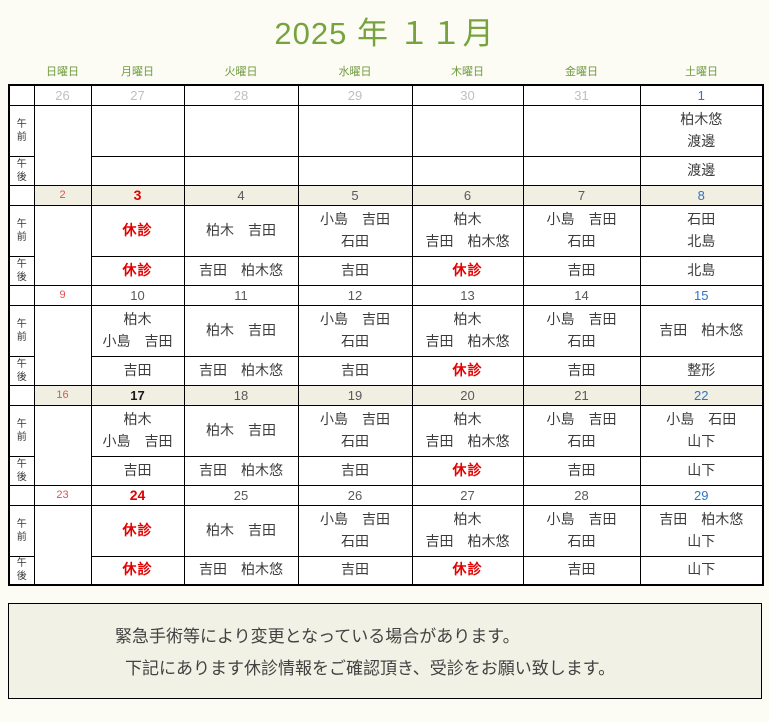 The height and width of the screenshot is (722, 769). Describe the element at coordinates (241, 295) in the screenshot. I see `date-cell: 11` at that location.